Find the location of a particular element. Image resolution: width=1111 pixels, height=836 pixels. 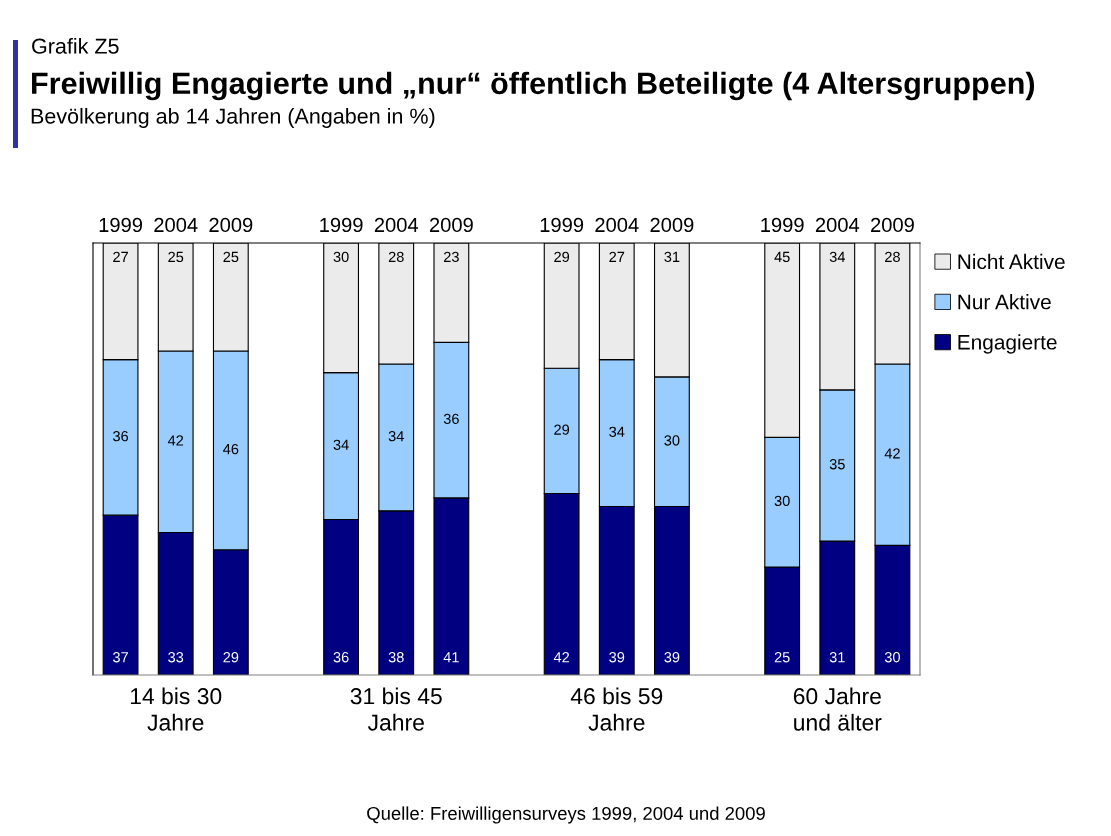

text: 14 bis 30 Jahre is located at coordinates (176, 709).